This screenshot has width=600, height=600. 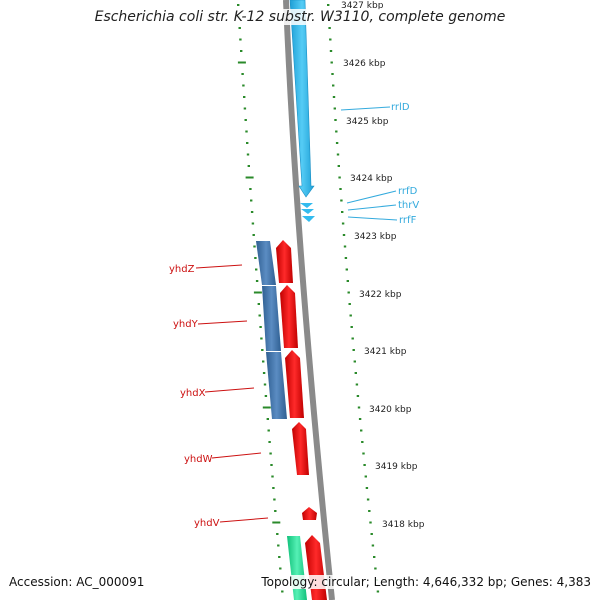 I want to click on rrlD-leader, so click(x=365, y=108).